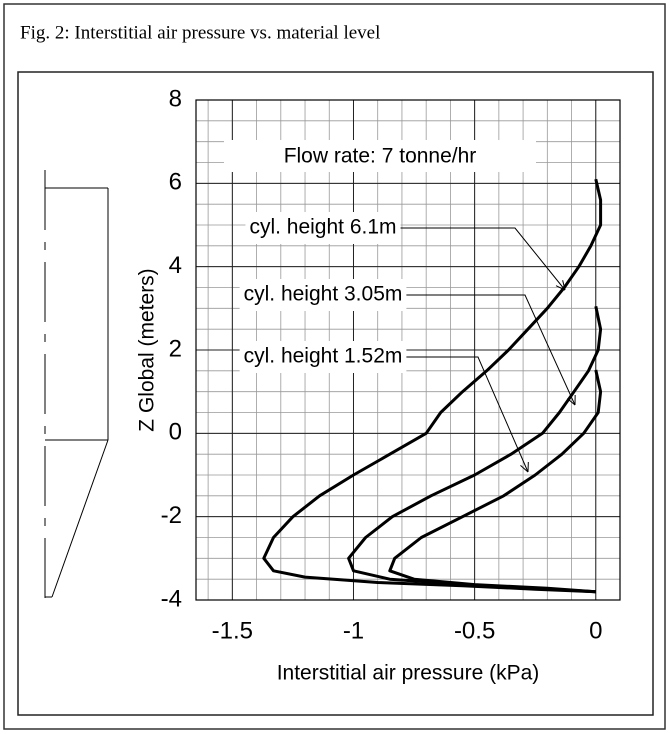 The width and height of the screenshot is (670, 734). I want to click on series-label: cyl. height 6.1m, so click(322, 227).